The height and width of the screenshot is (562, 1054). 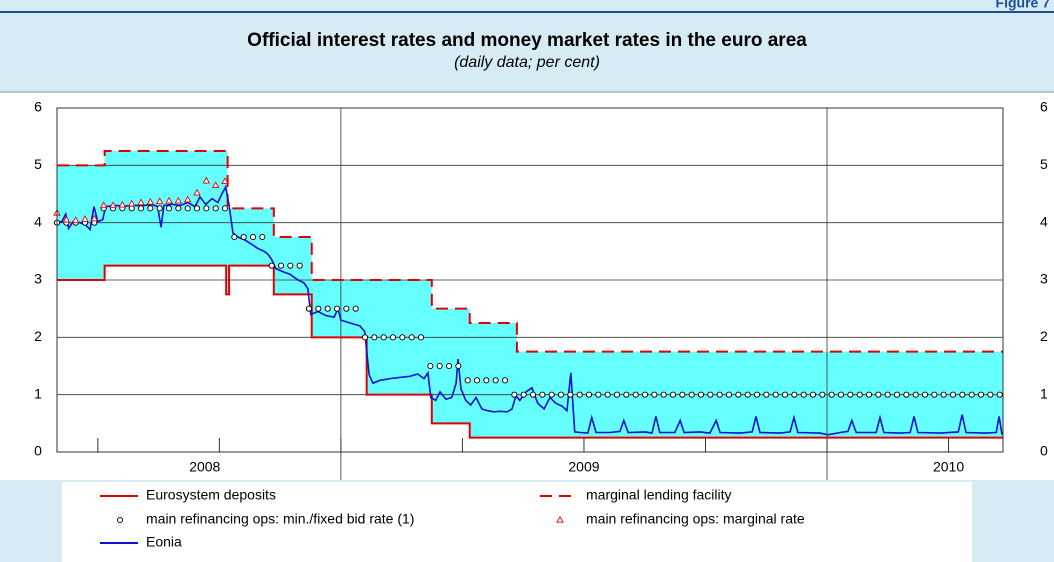 I want to click on y-tick-label: 6, so click(x=38, y=107).